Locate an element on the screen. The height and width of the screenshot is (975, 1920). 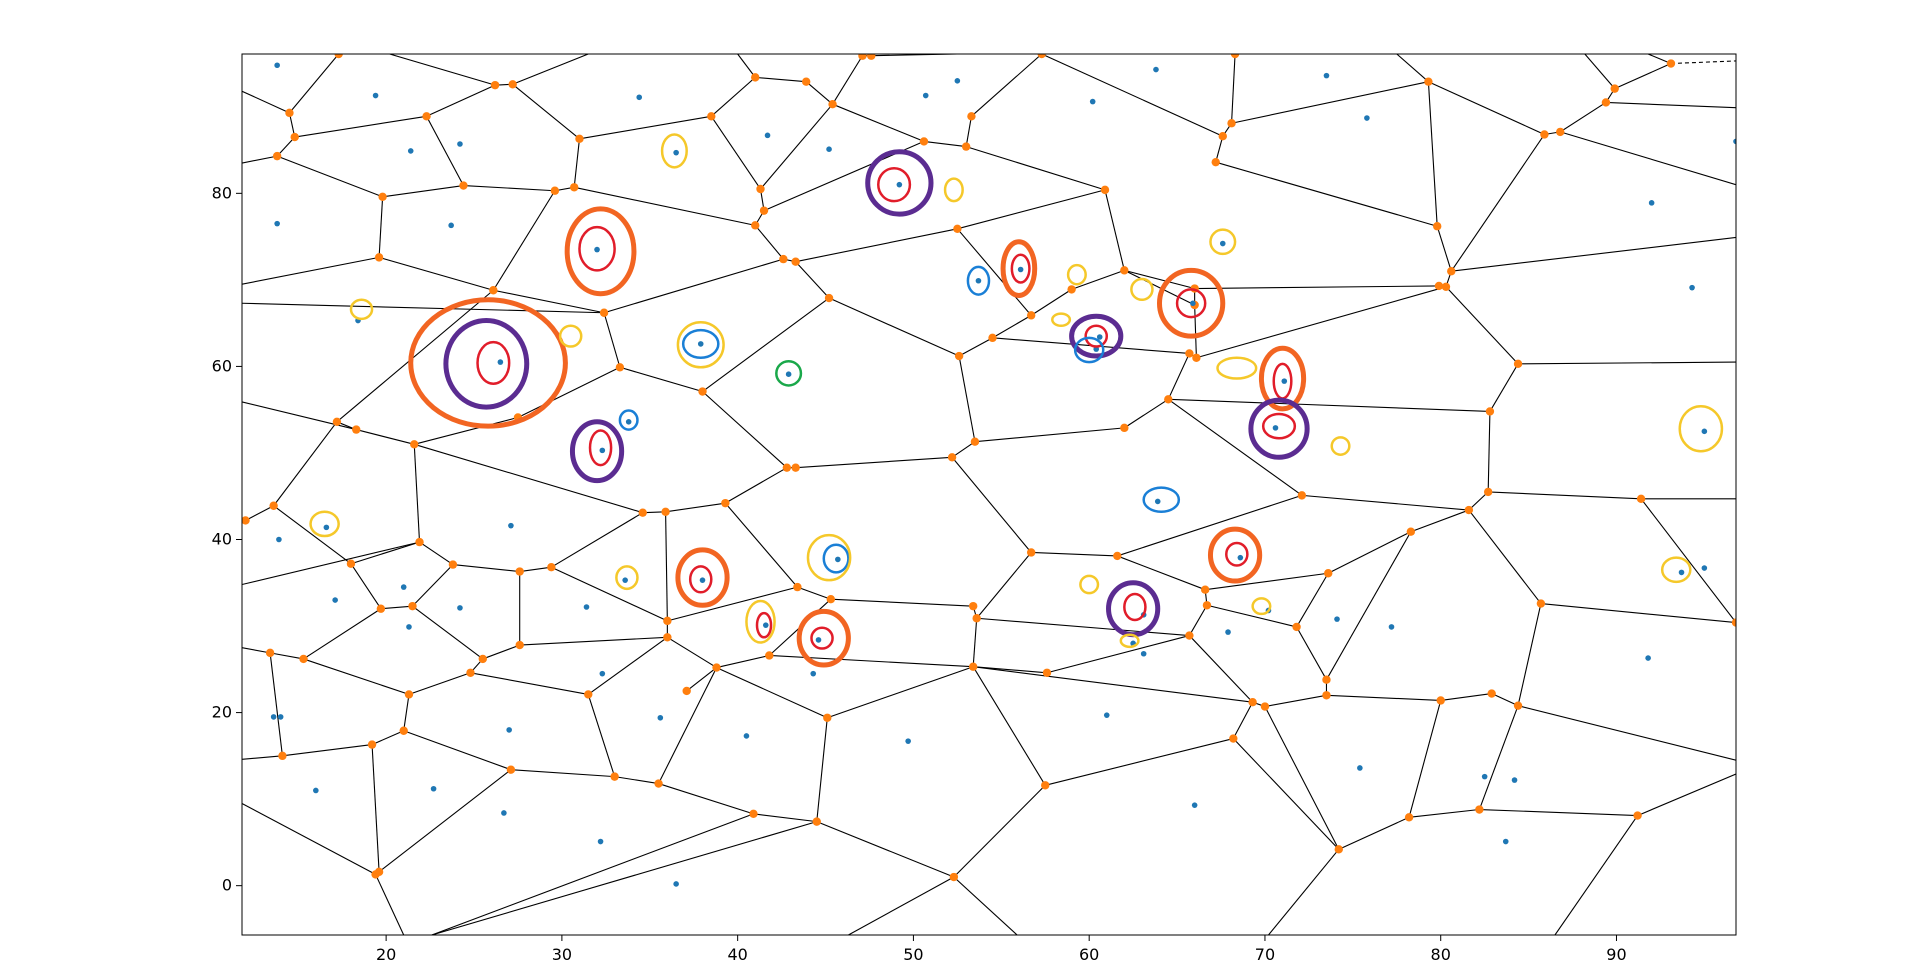
x-axis: 20 30 40 50 60 70 80 90 is located at coordinates (1001, 949).